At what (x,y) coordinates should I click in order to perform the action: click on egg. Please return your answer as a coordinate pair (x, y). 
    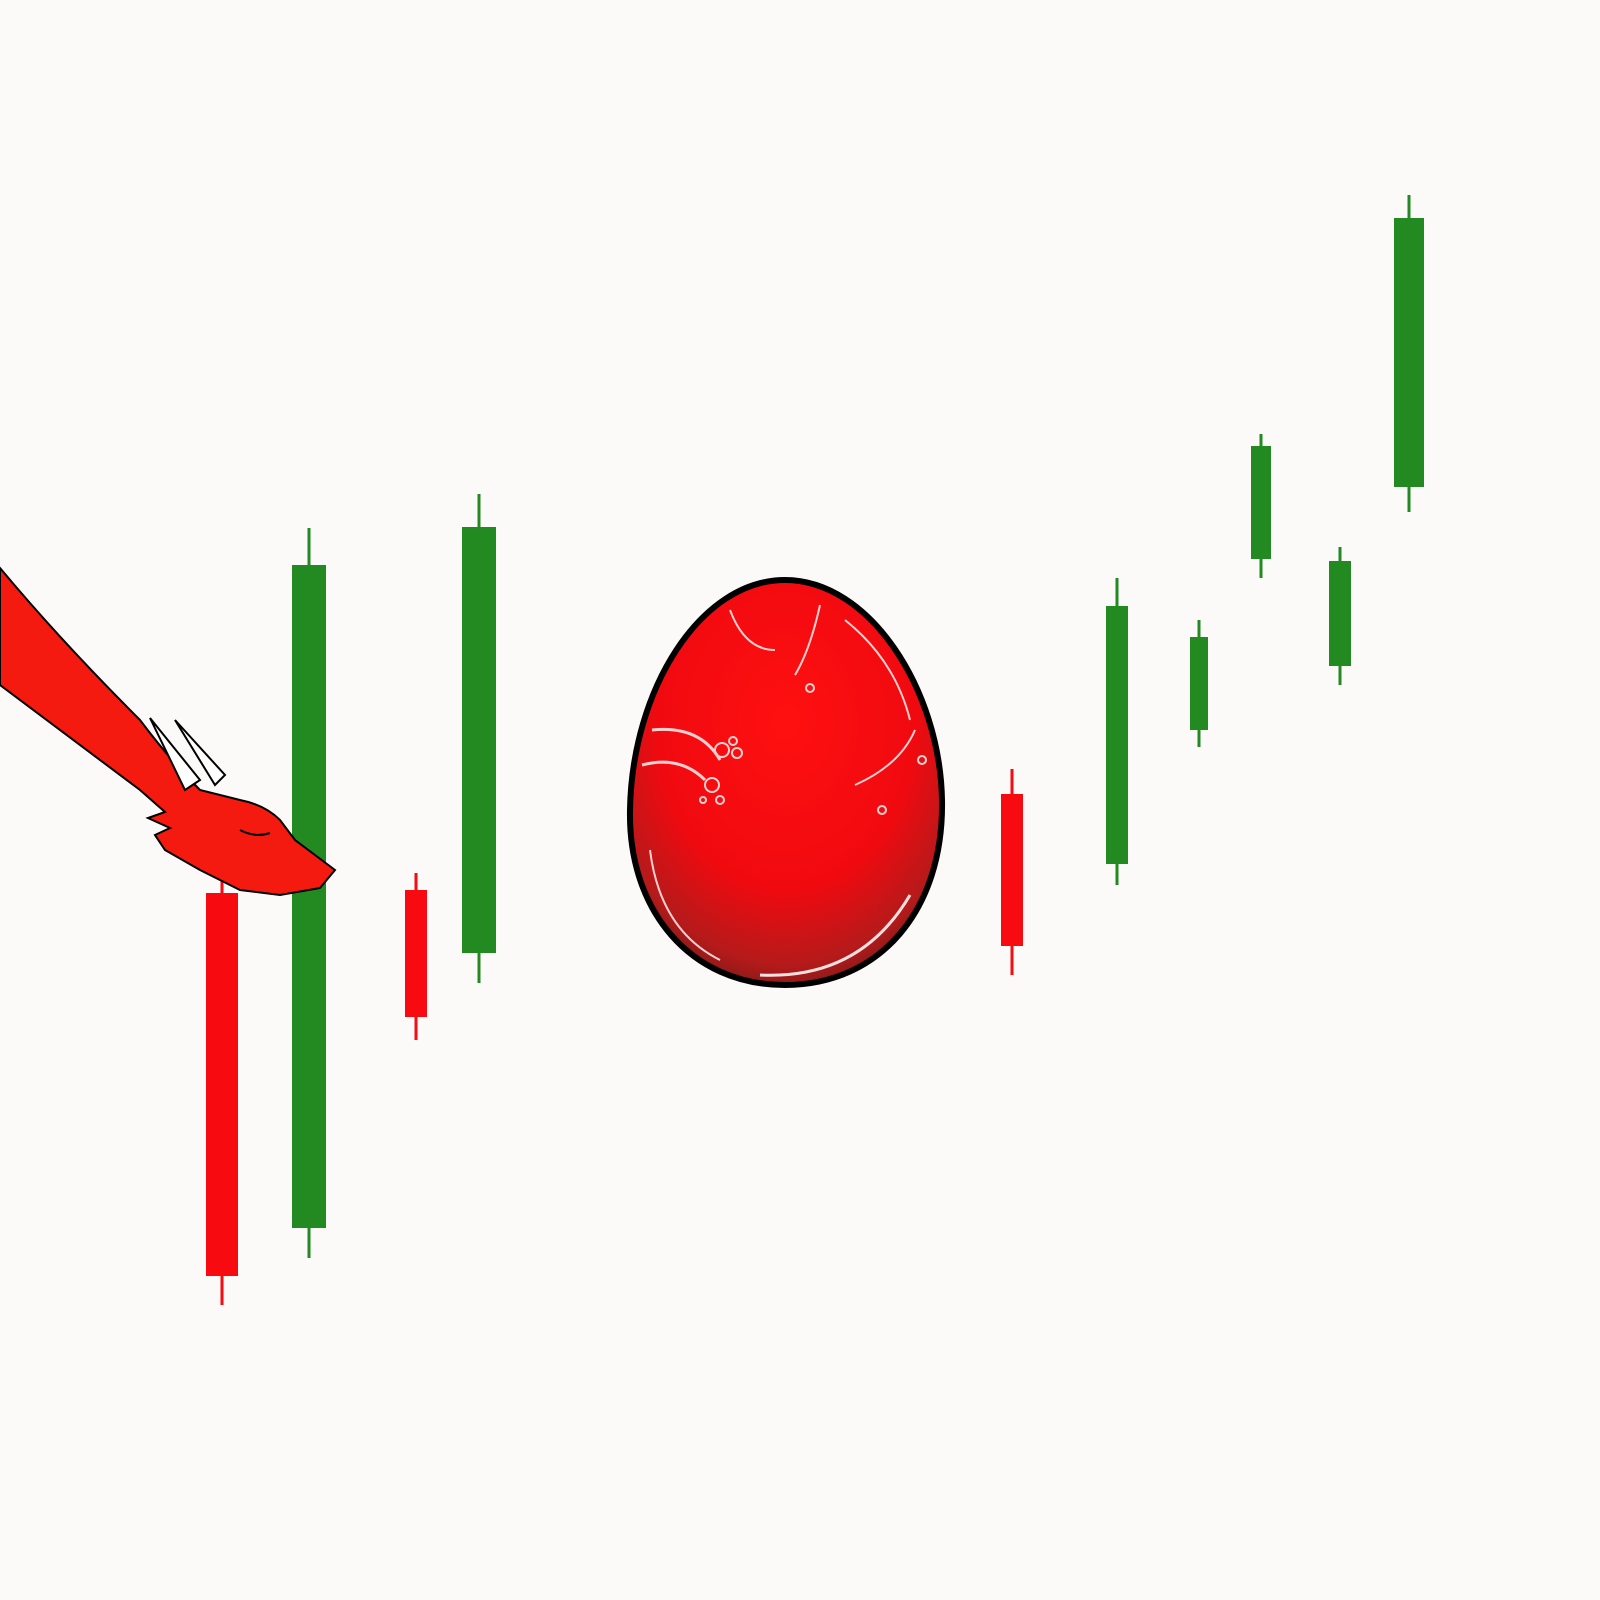
    Looking at the image, I should click on (786, 782).